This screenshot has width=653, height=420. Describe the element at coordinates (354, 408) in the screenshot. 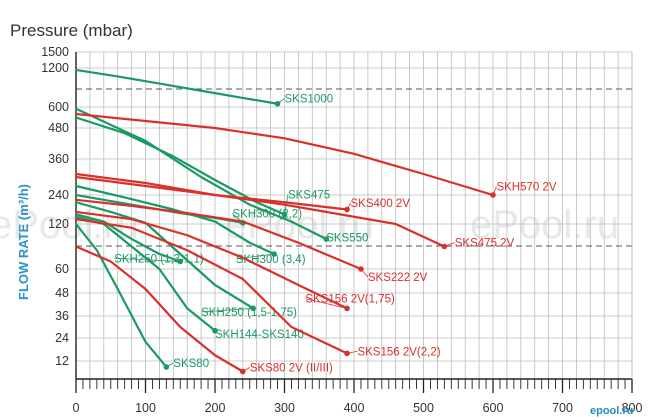

I see `x-tick-label: 400` at that location.